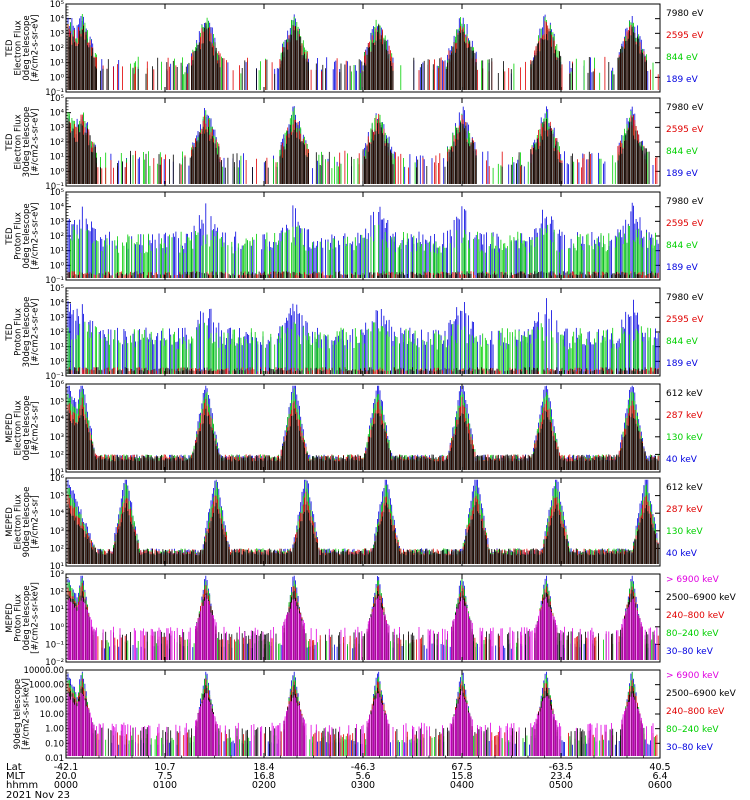 This screenshot has height=800, width=750. Describe the element at coordinates (362, 776) in the screenshot. I see `x-tick-label-mlt: 5.6` at that location.